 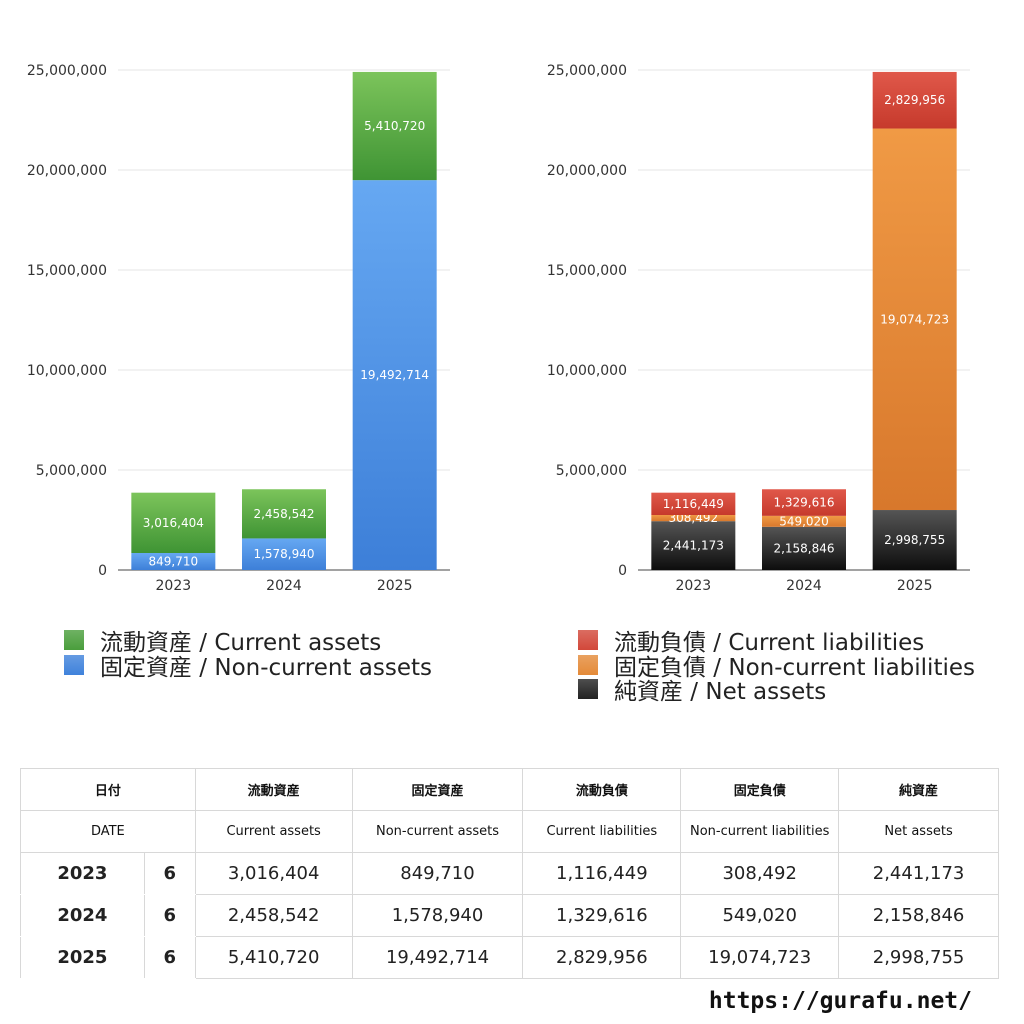 What do you see at coordinates (918, 873) in the screenshot?
I see `cell-net-assets: 2,441,173` at bounding box center [918, 873].